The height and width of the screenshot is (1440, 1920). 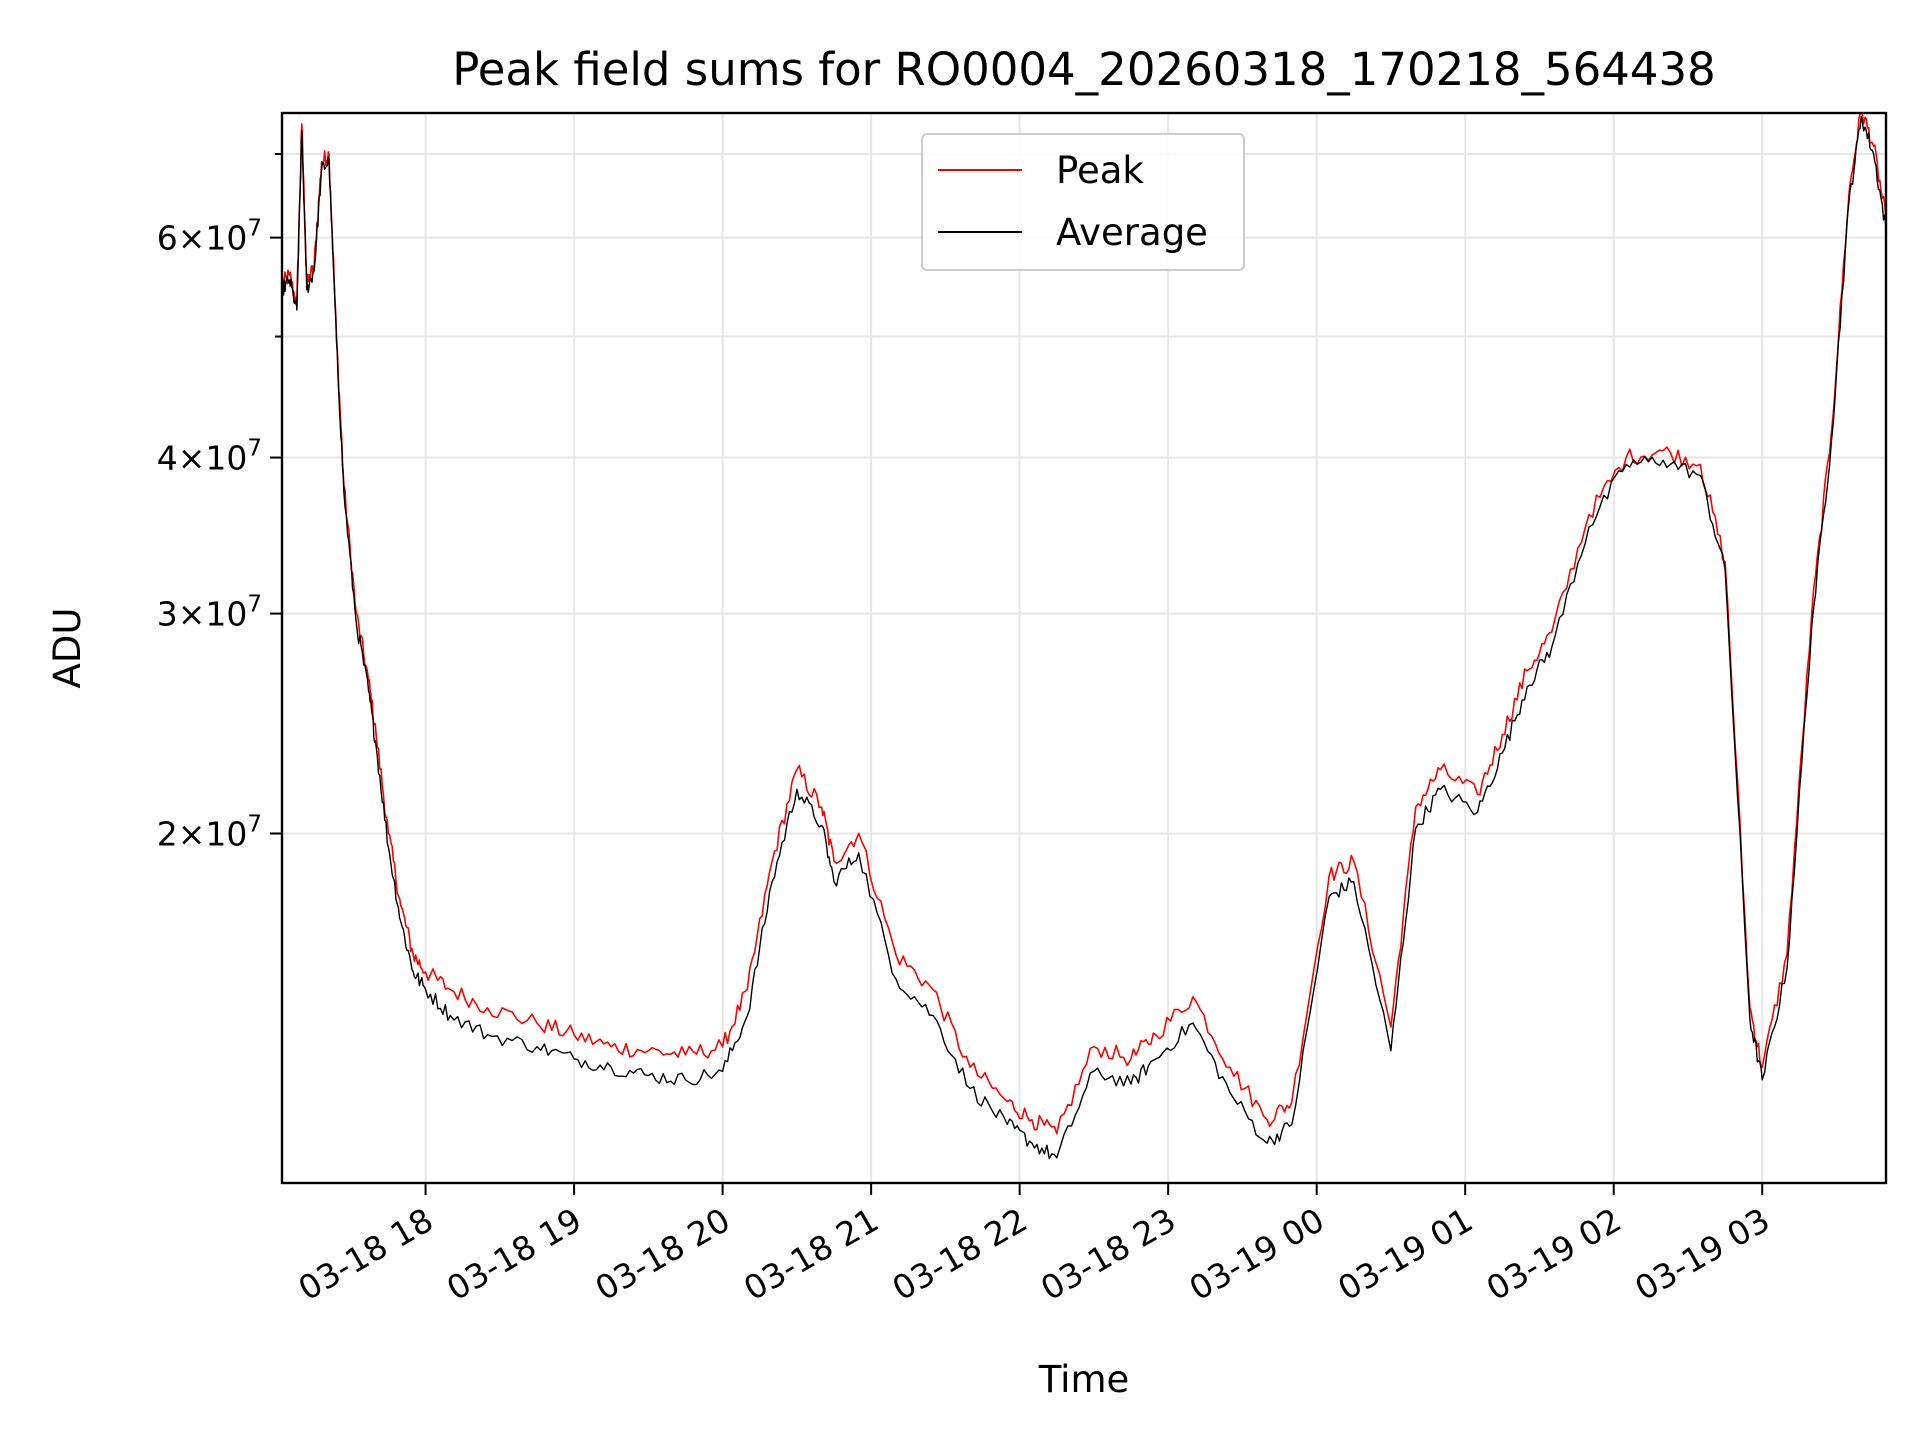 I want to click on x-axis-label: Time, so click(x=1084, y=1379).